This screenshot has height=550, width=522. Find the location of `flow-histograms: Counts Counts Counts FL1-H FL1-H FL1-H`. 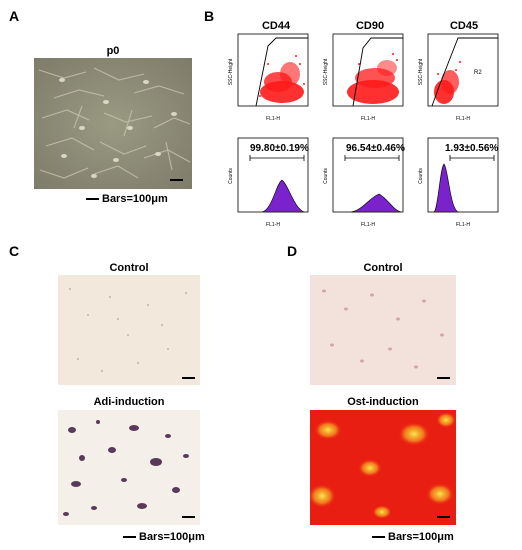

flow-histograms: Counts Counts Counts FL1-H FL1-H FL1-H is located at coordinates (363, 182).